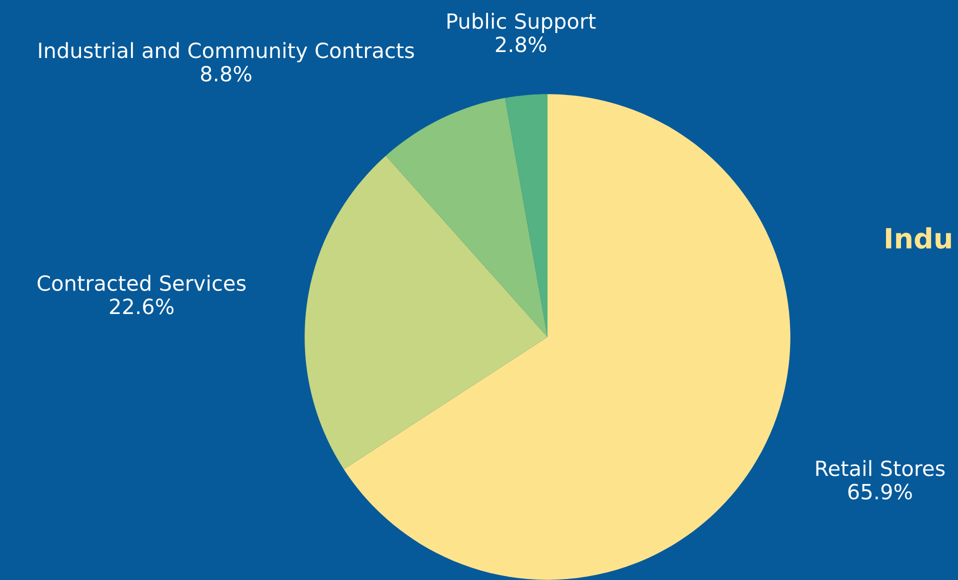 This screenshot has height=580, width=958. I want to click on data-label: 2.8%, so click(521, 44).